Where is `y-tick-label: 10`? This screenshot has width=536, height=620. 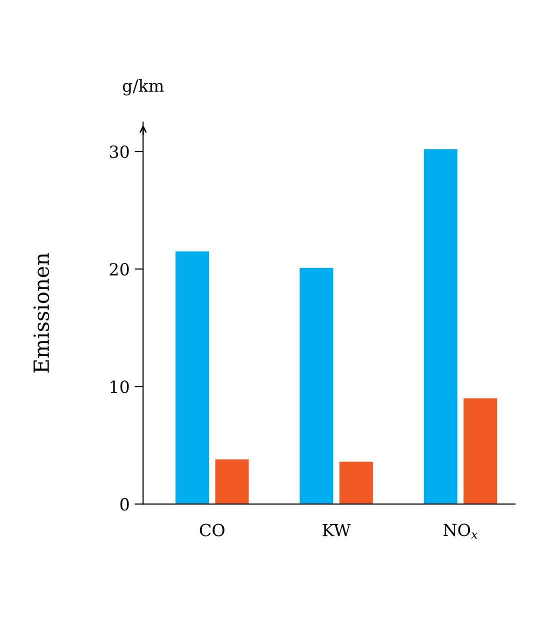
y-tick-label: 10 is located at coordinates (119, 387).